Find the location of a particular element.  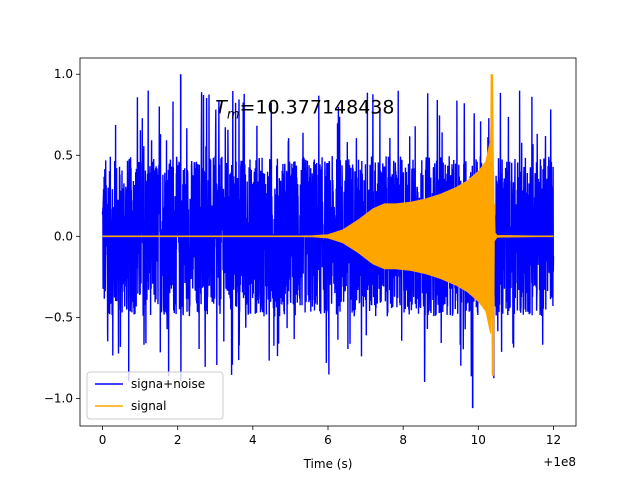

x-axis-label: Time (s) is located at coordinates (328, 464).